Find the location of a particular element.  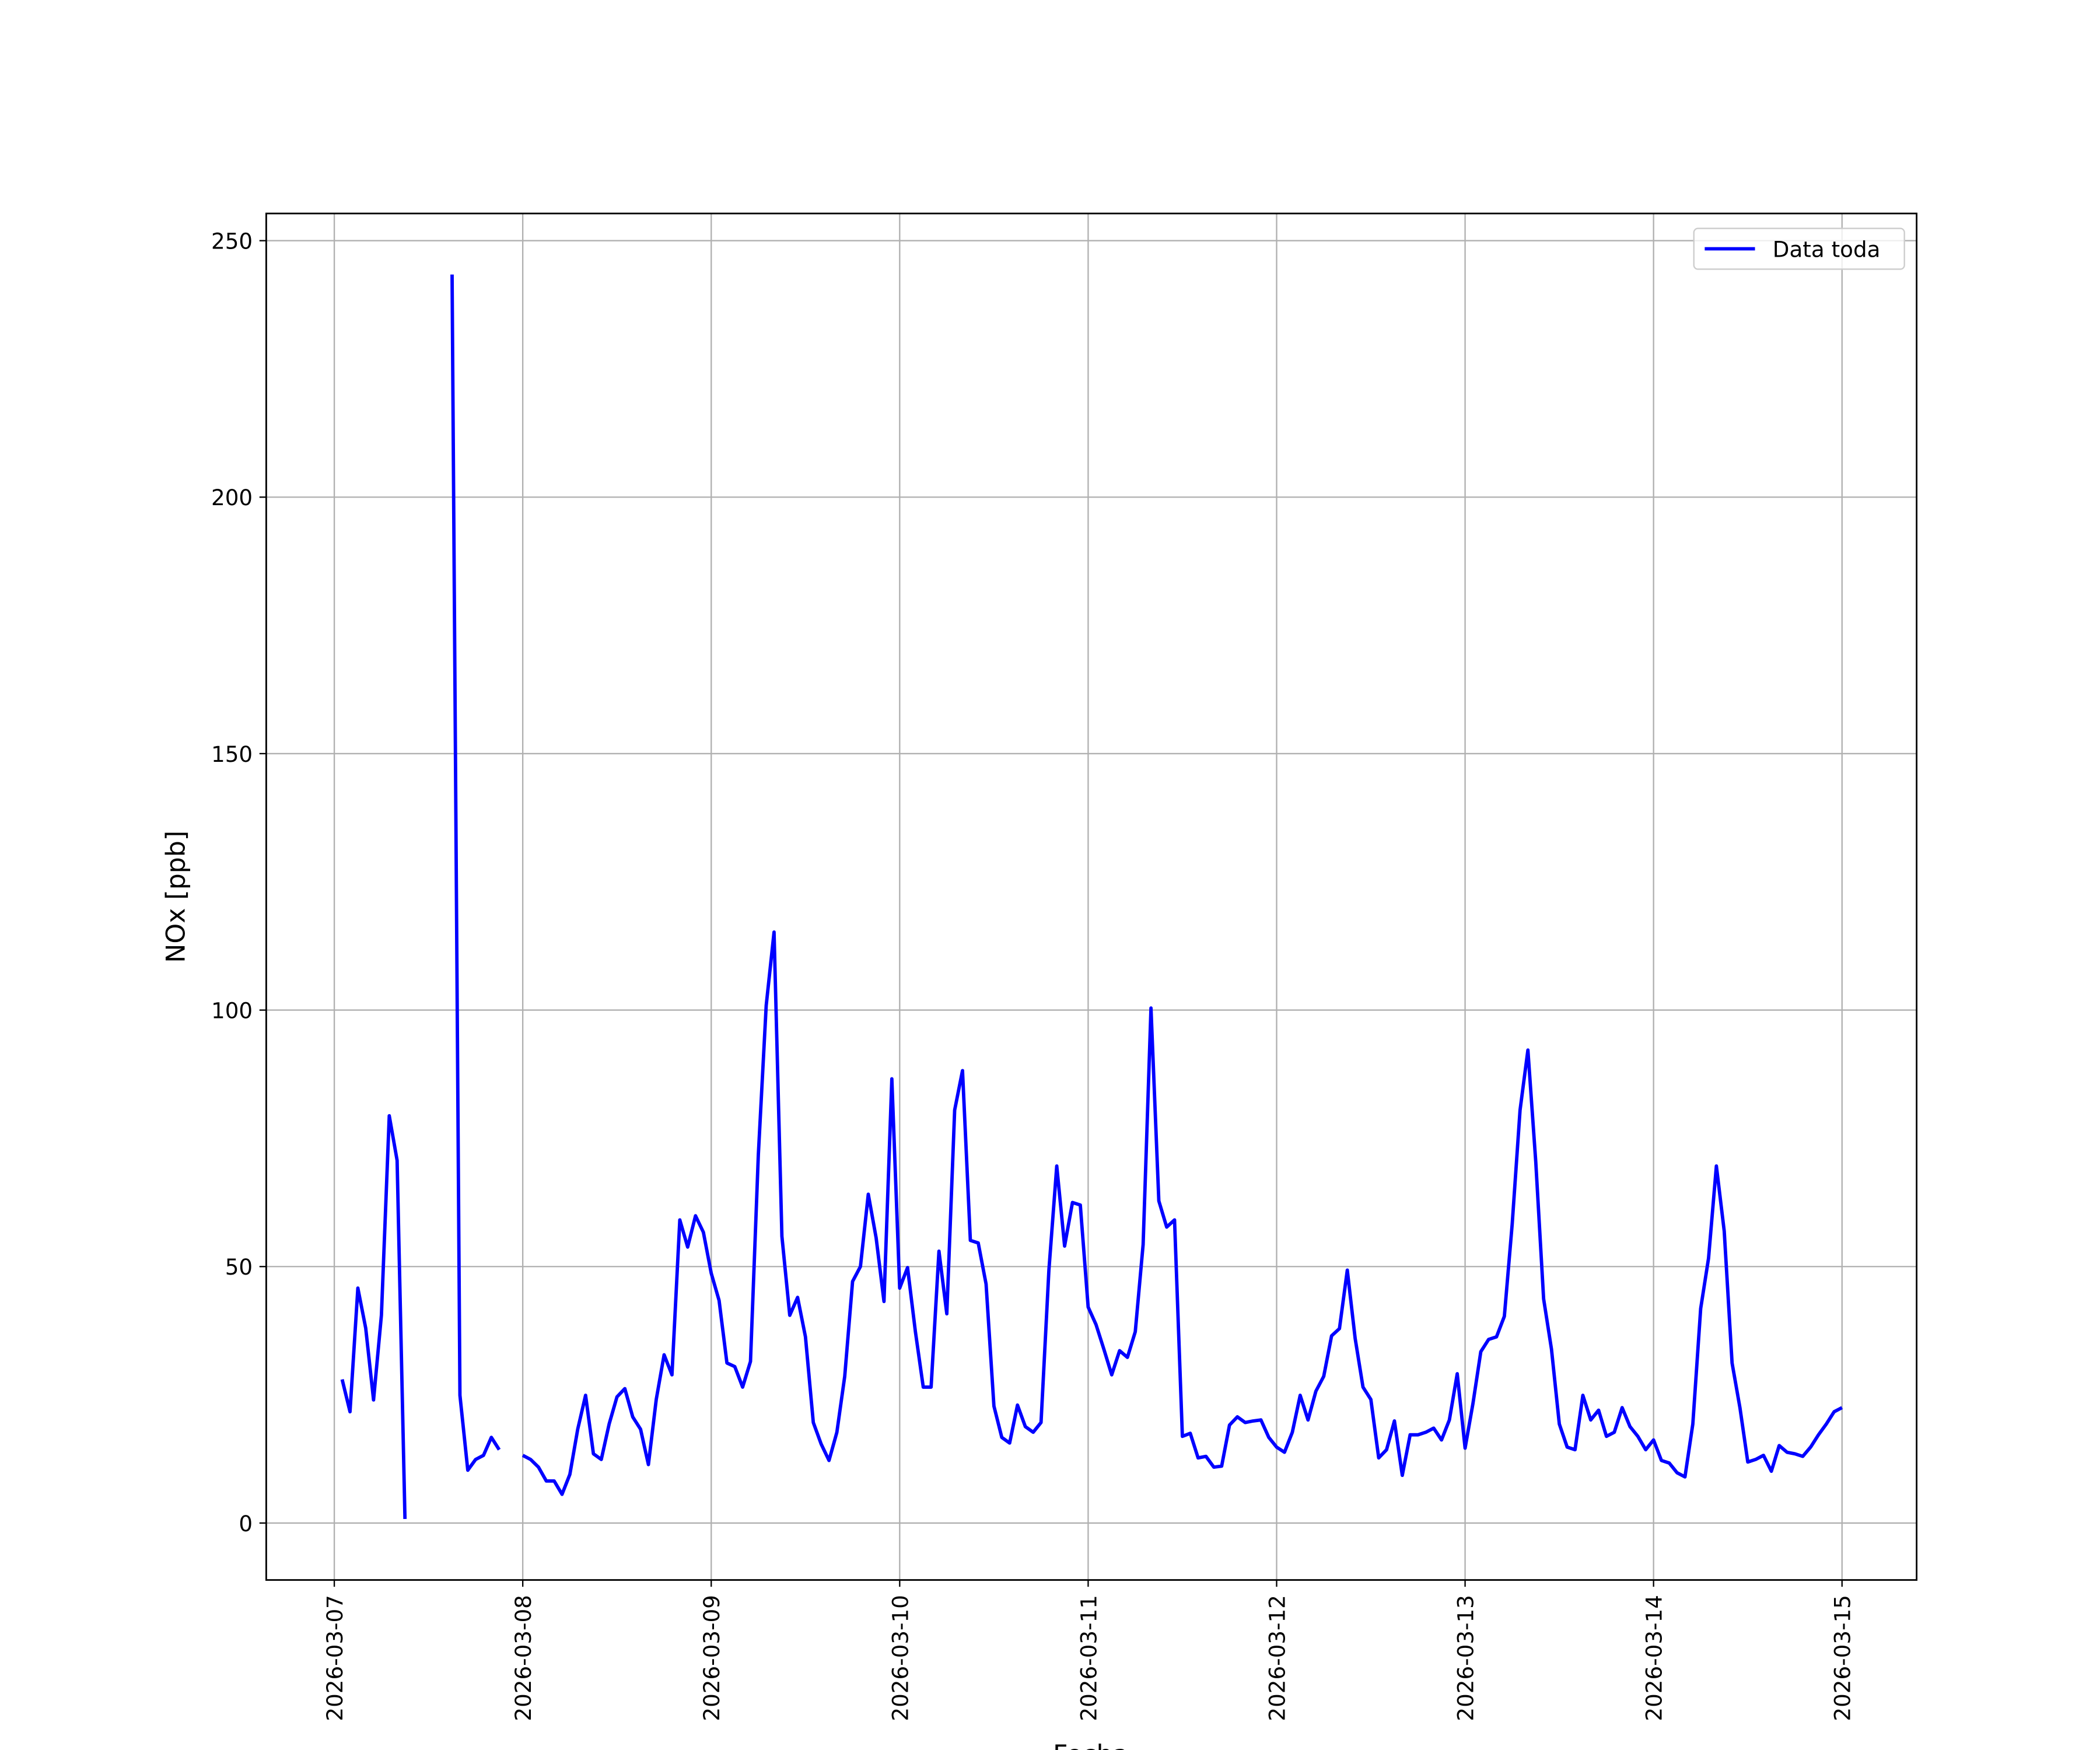

legend-box is located at coordinates (1799, 249).